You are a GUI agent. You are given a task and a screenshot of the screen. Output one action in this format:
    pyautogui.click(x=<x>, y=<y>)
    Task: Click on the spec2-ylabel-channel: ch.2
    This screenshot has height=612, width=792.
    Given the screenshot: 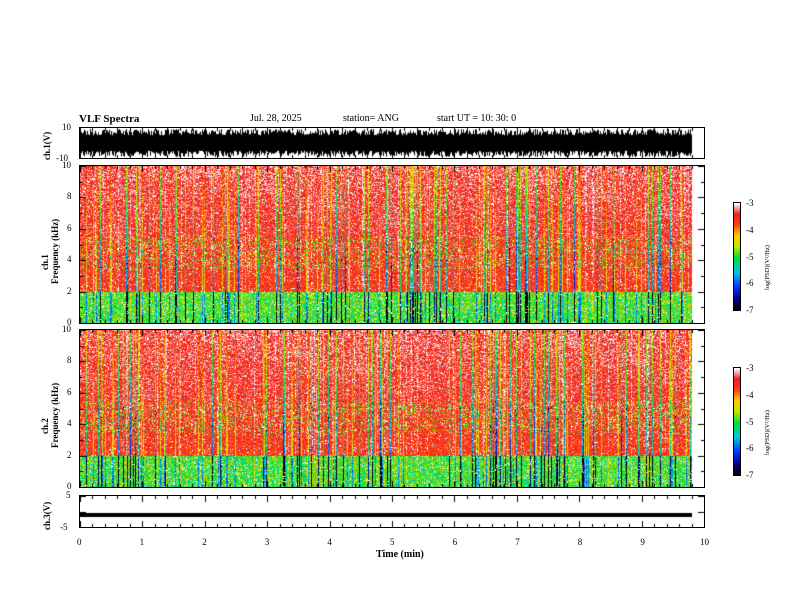 What is the action you would take?
    pyautogui.click(x=45, y=426)
    